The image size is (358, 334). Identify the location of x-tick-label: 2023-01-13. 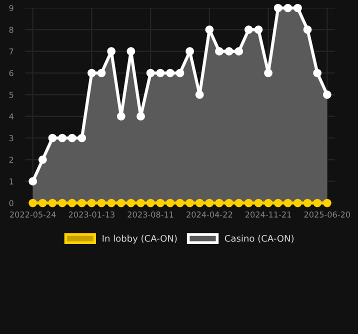
(91, 214).